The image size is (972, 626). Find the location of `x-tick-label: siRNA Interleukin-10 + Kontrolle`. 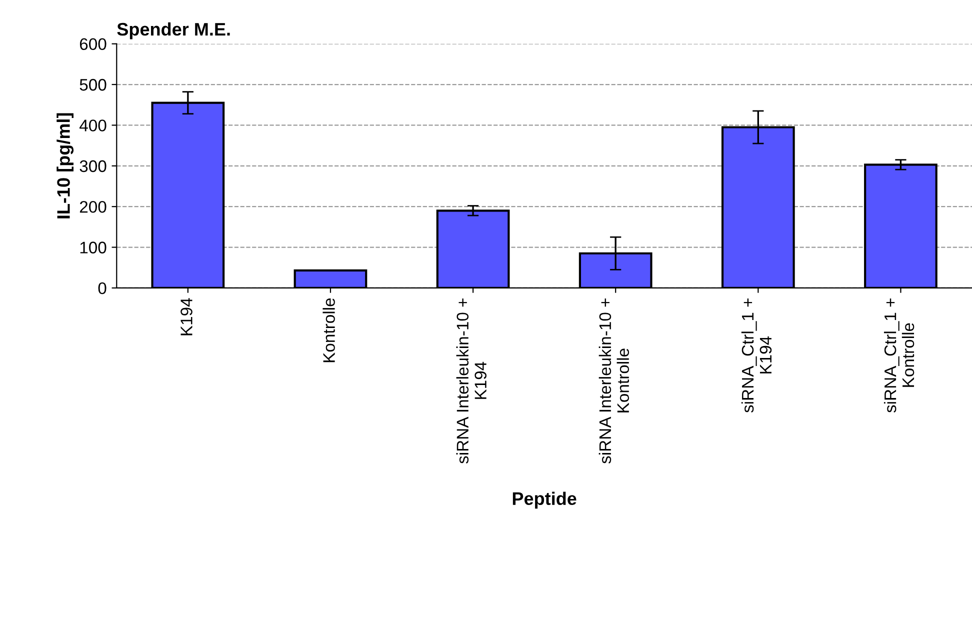

x-tick-label: siRNA Interleukin-10 + Kontrolle is located at coordinates (614, 381).